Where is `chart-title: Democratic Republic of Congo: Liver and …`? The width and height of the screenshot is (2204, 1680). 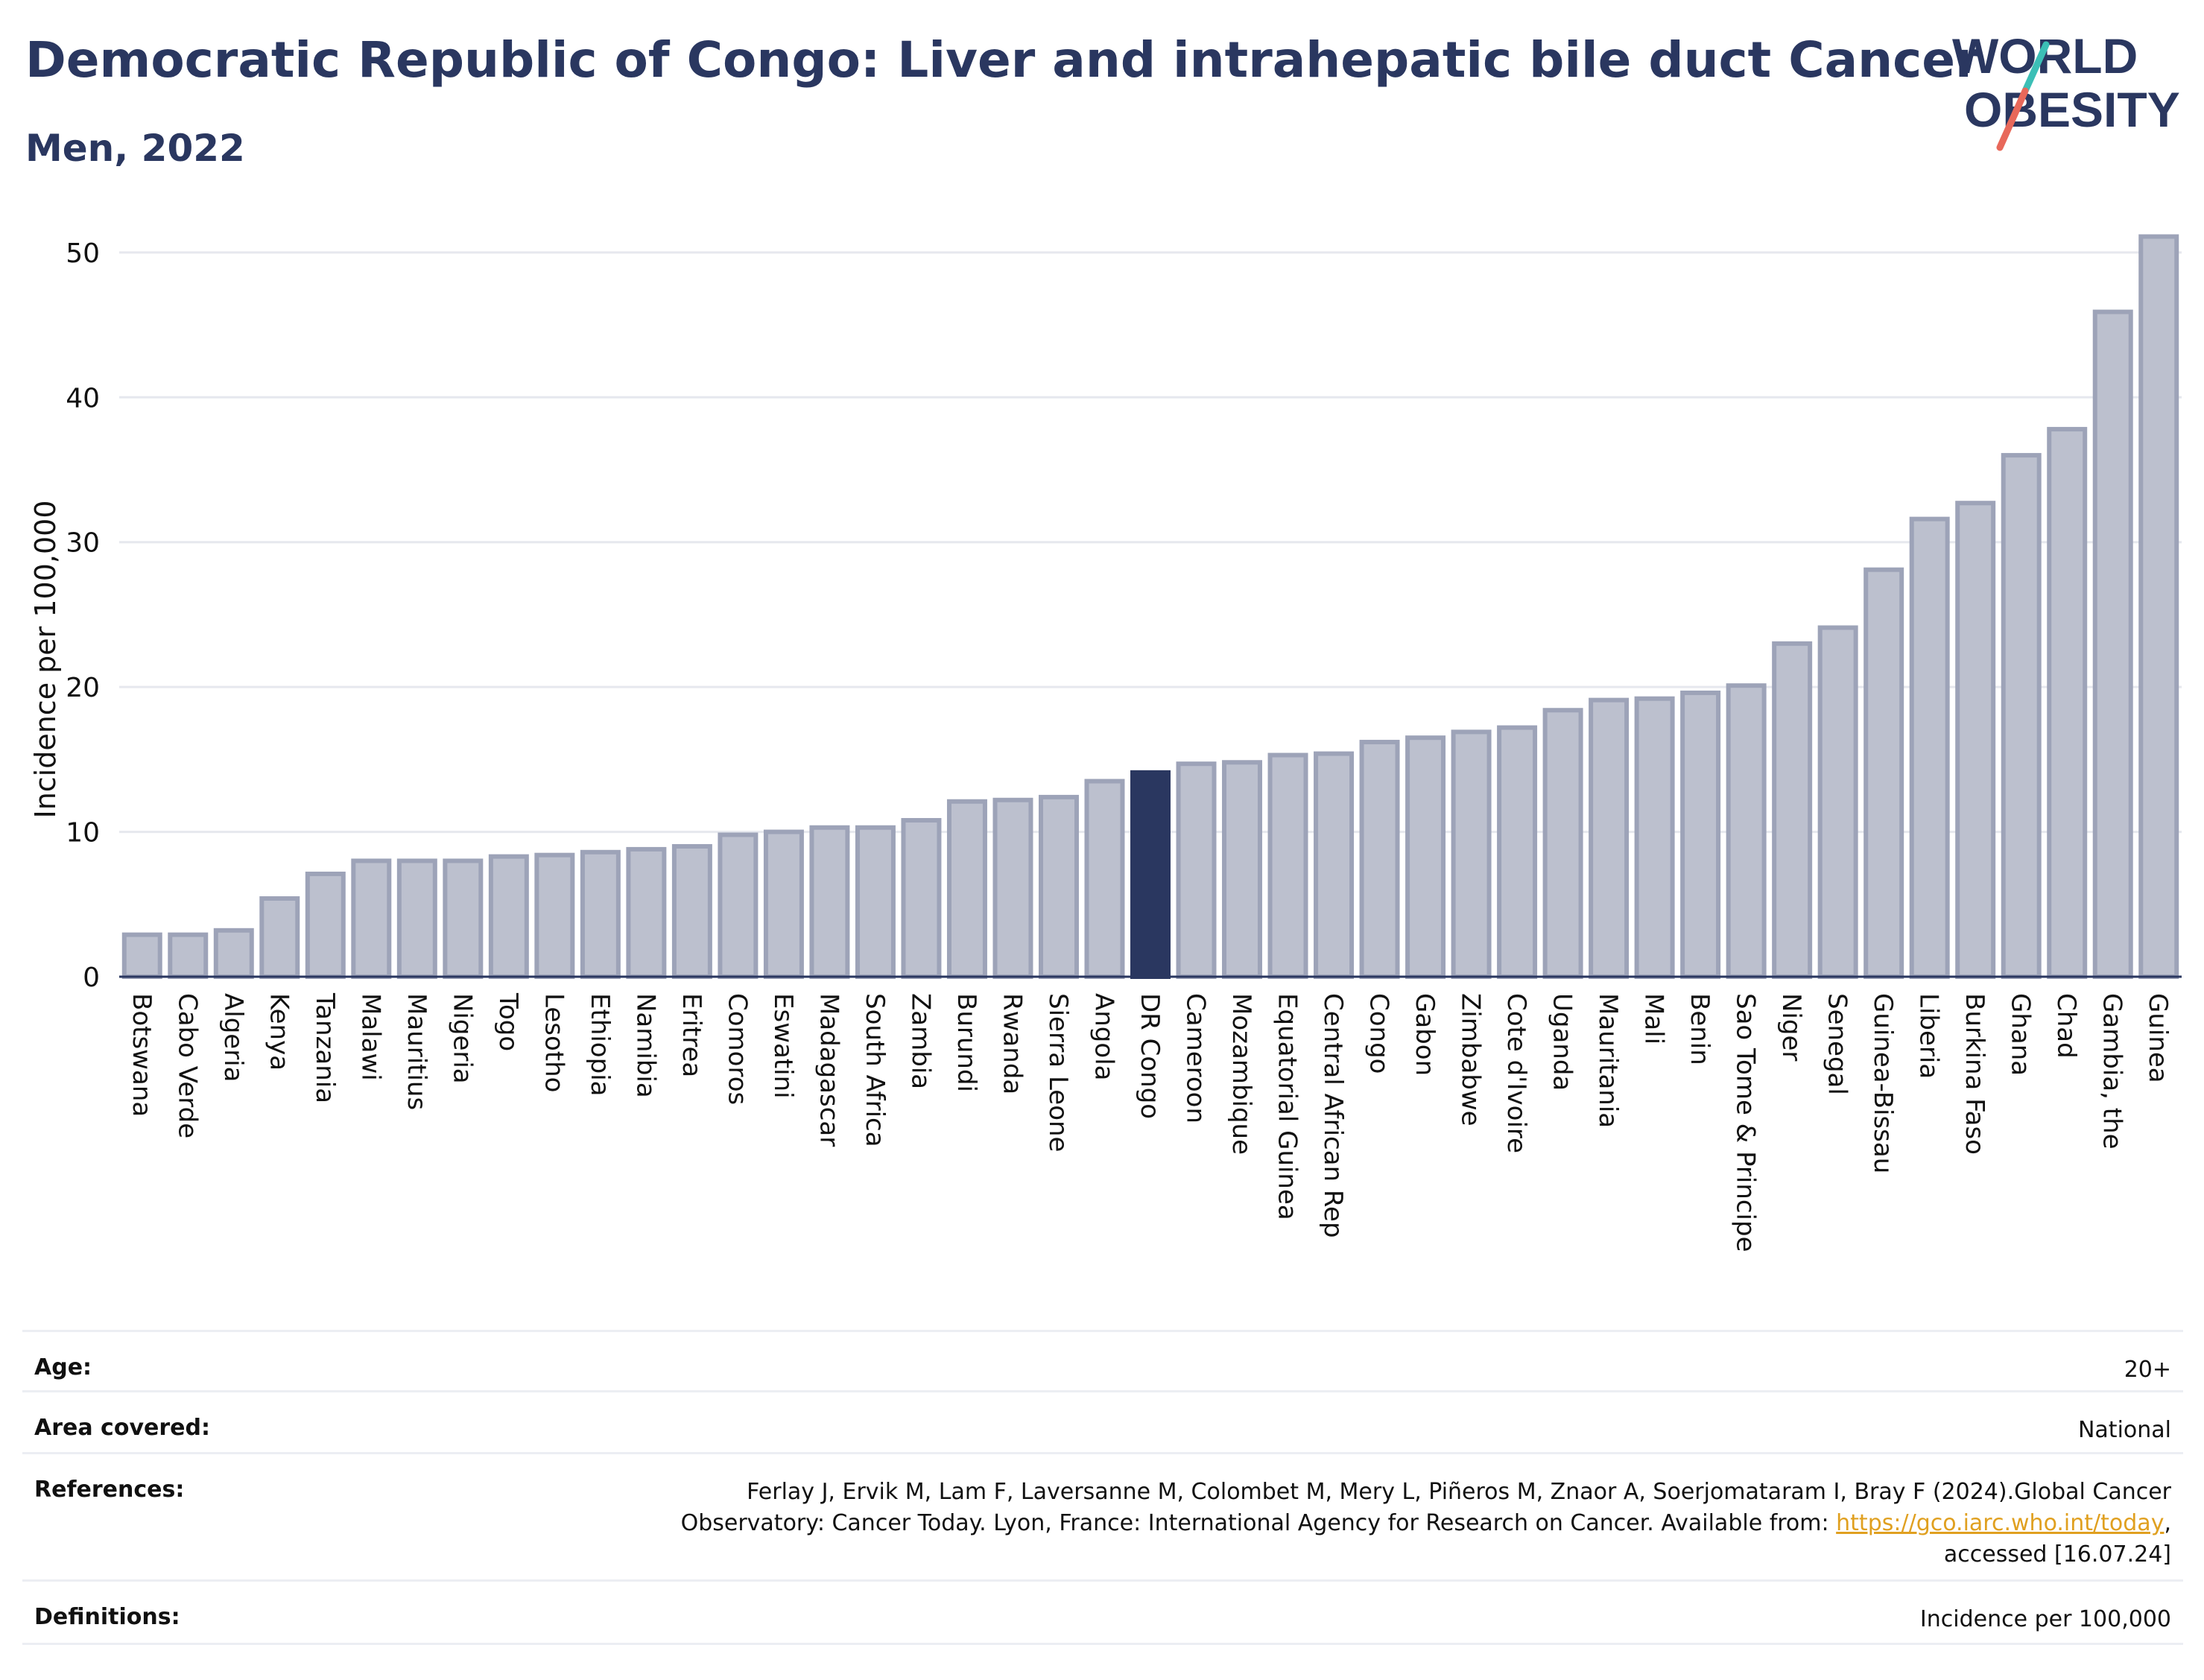 chart-title: Democratic Republic of Congo: Liver and … is located at coordinates (1002, 60).